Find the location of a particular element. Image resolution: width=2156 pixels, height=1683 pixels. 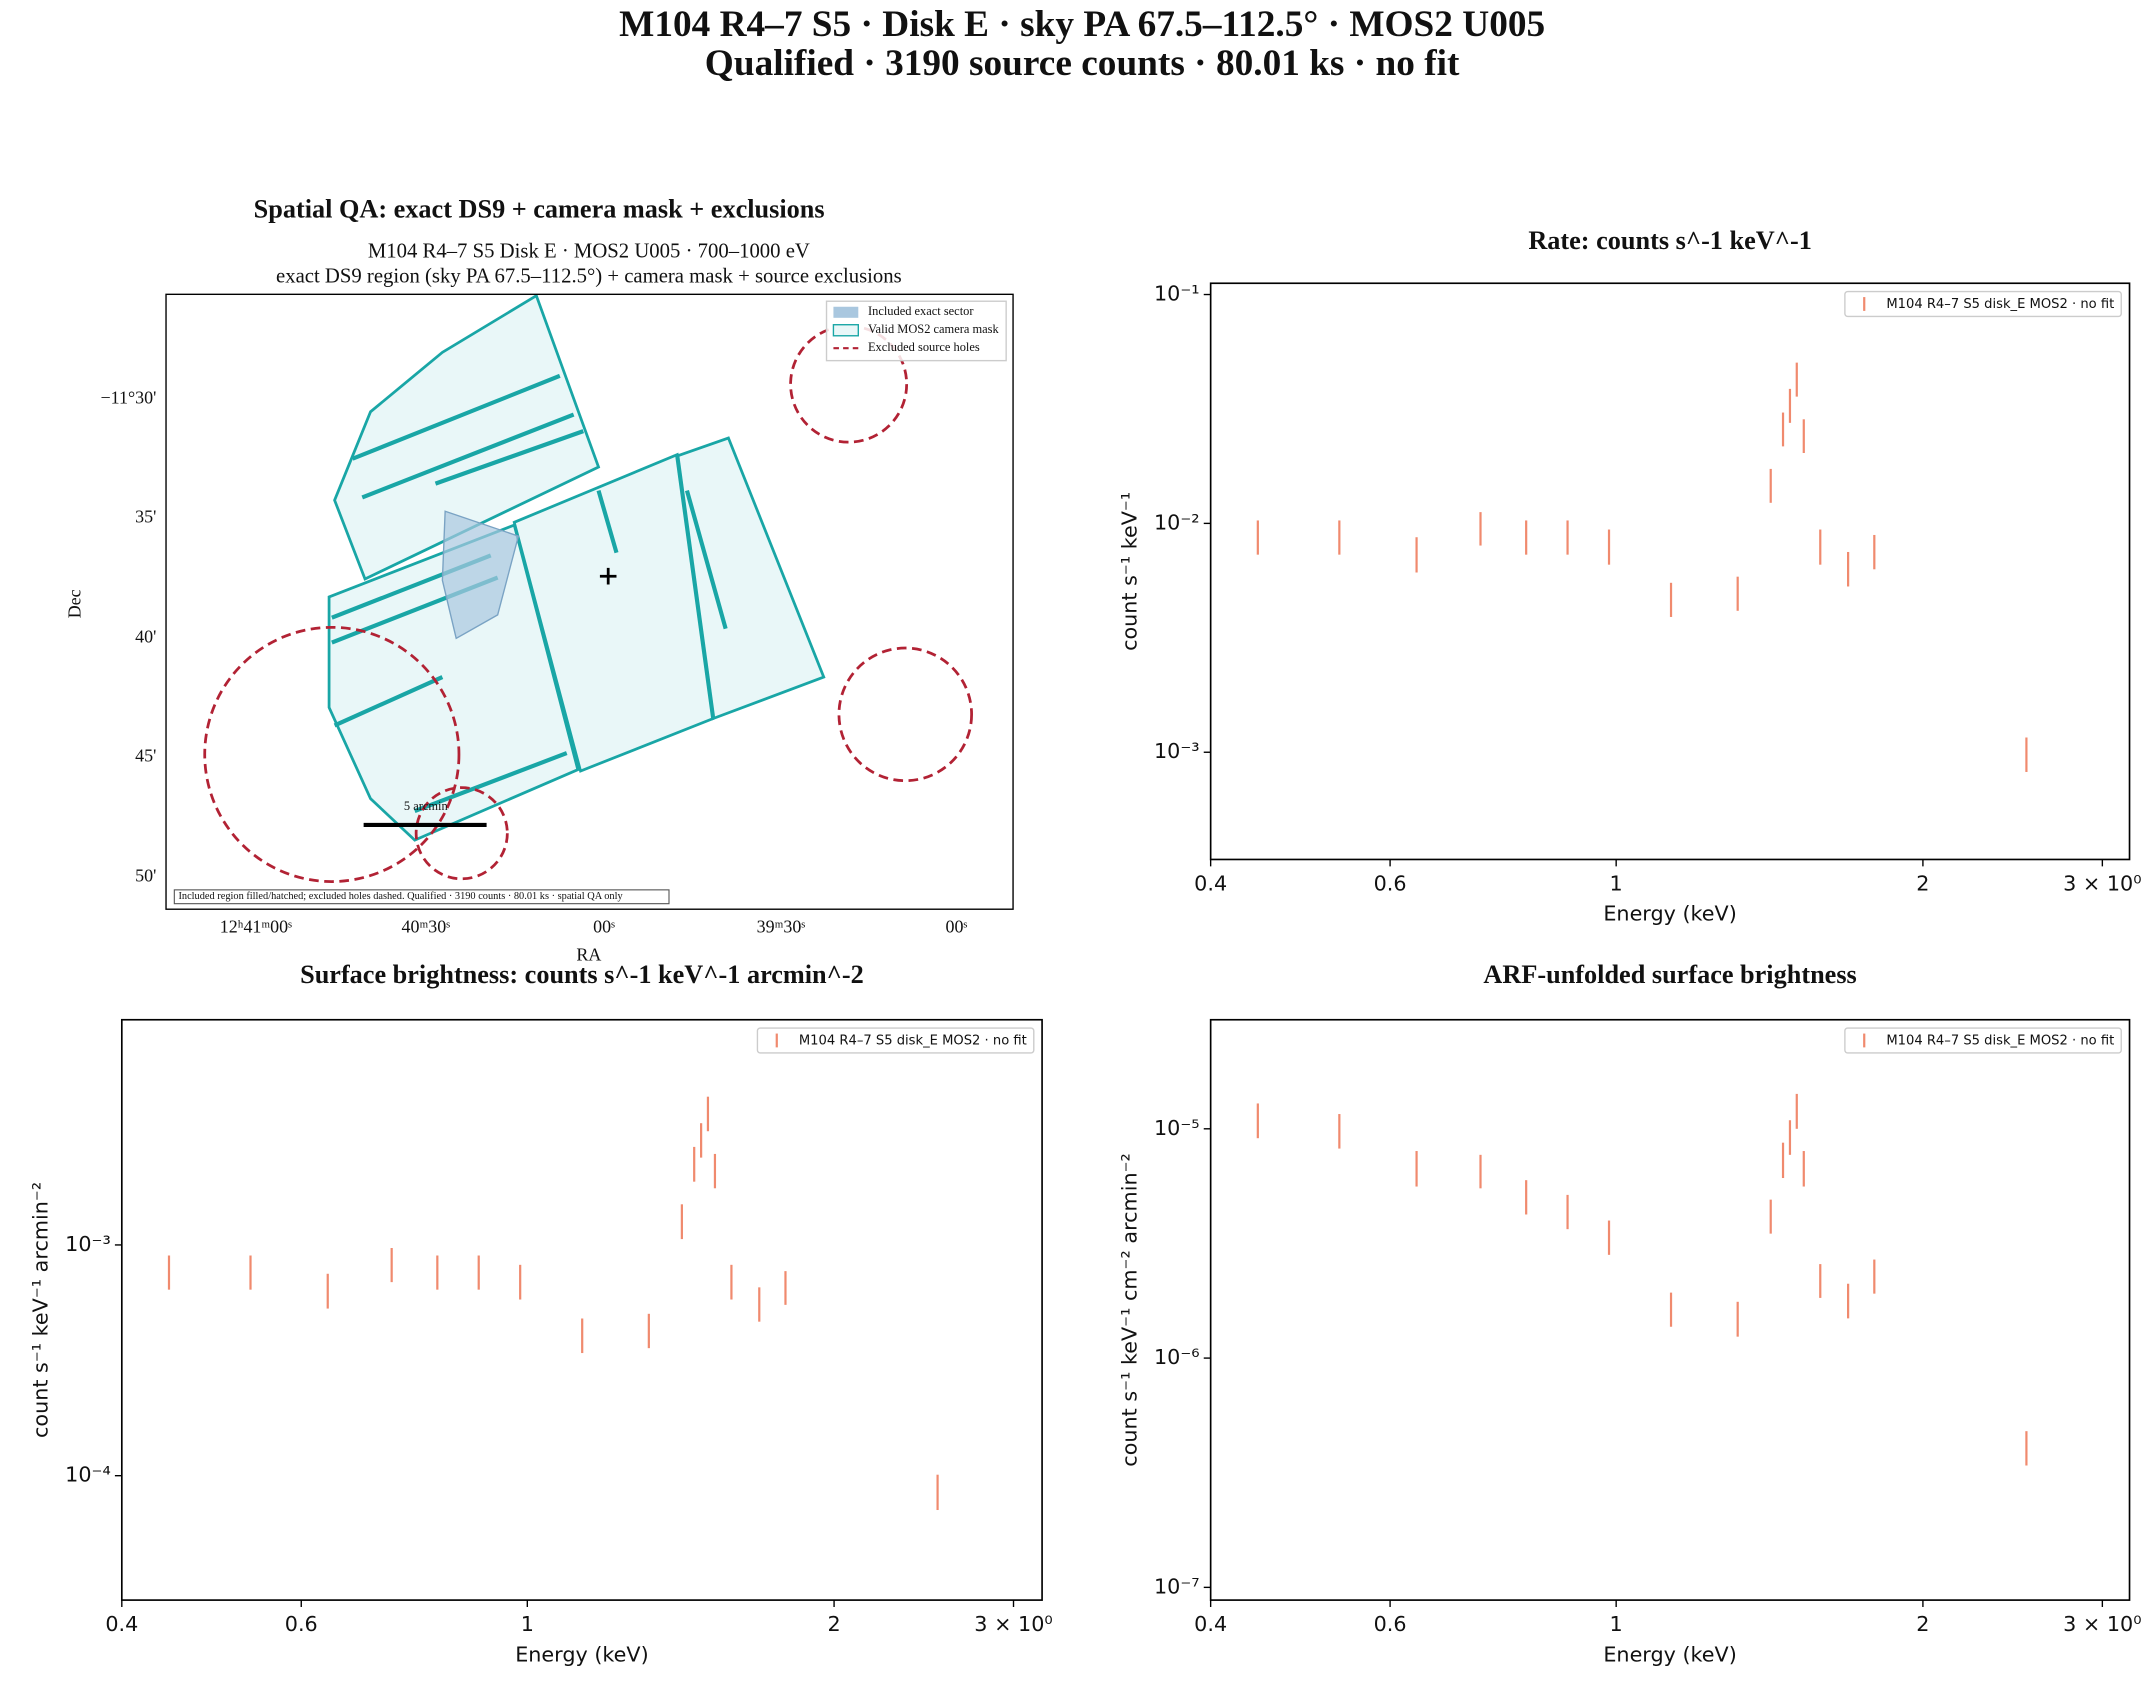

y-axis-label: Dec is located at coordinates (74, 603).